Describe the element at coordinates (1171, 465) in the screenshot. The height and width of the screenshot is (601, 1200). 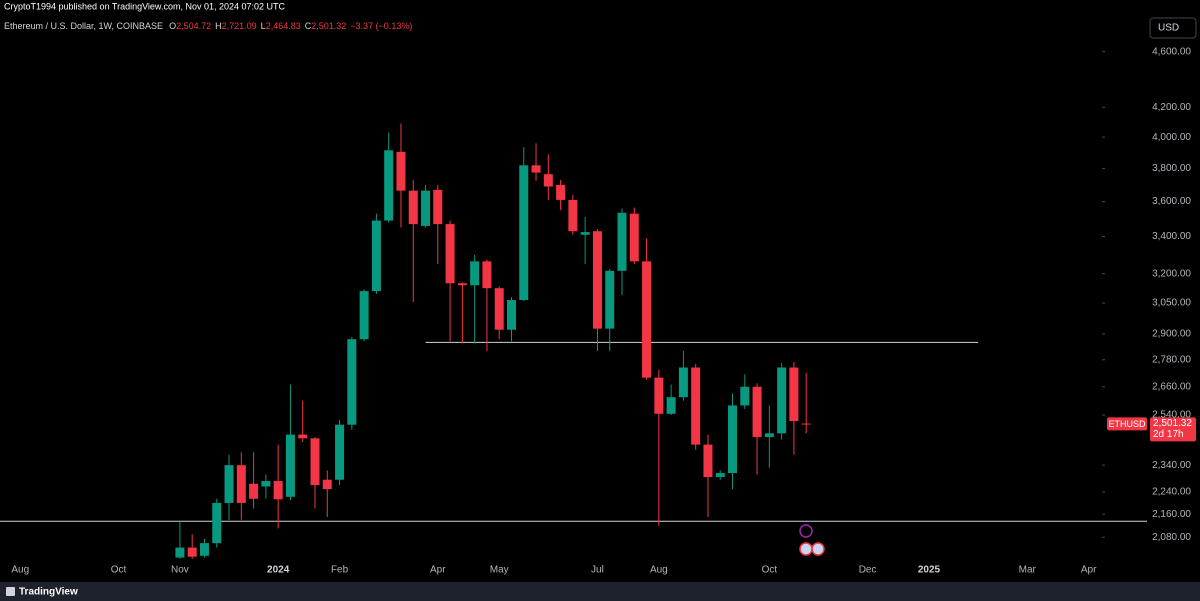
I see `y-tick-label: 2,340.00` at that location.